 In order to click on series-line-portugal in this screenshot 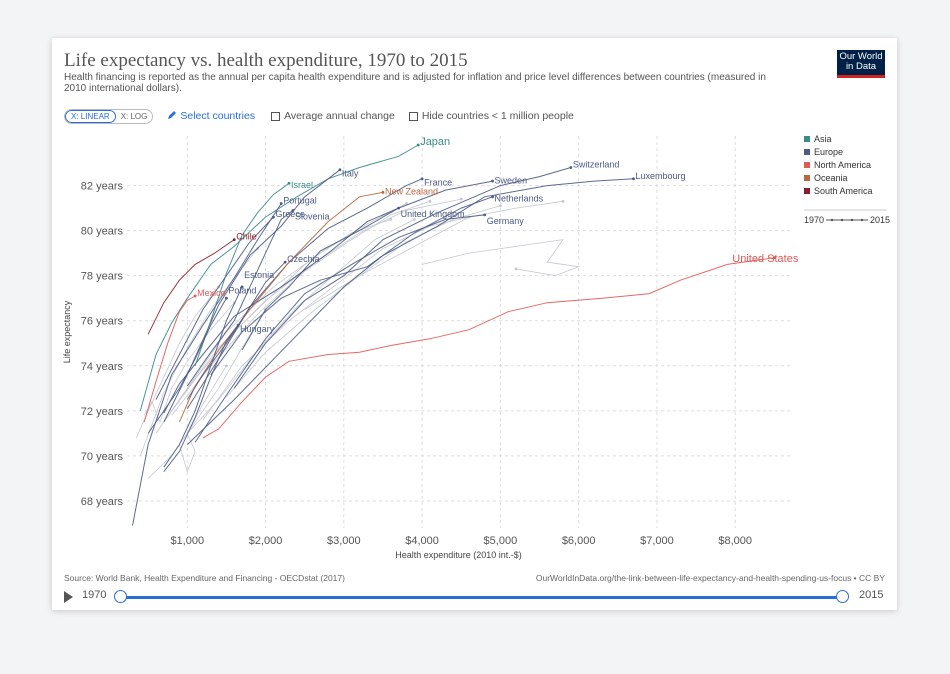, I will do `click(207, 364)`.